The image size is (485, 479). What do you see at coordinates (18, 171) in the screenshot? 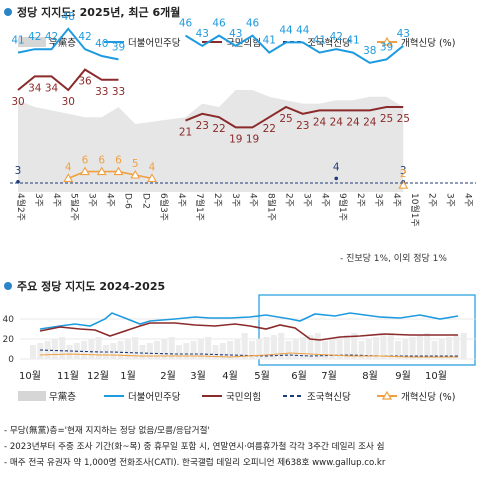
I see `label-rebuilding: 3` at bounding box center [18, 171].